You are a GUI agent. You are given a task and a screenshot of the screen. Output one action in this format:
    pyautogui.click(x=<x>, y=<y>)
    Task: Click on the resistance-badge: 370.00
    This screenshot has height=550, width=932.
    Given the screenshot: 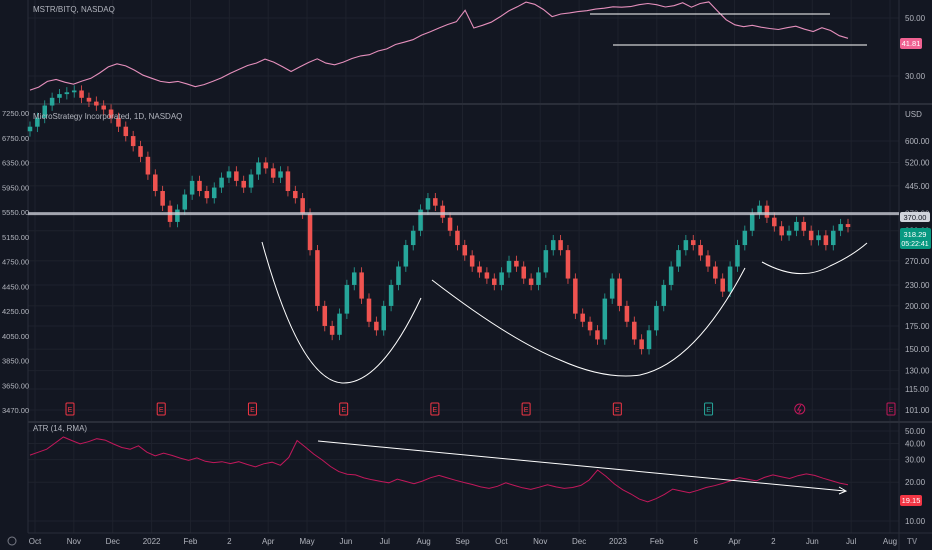 What is the action you would take?
    pyautogui.click(x=915, y=217)
    